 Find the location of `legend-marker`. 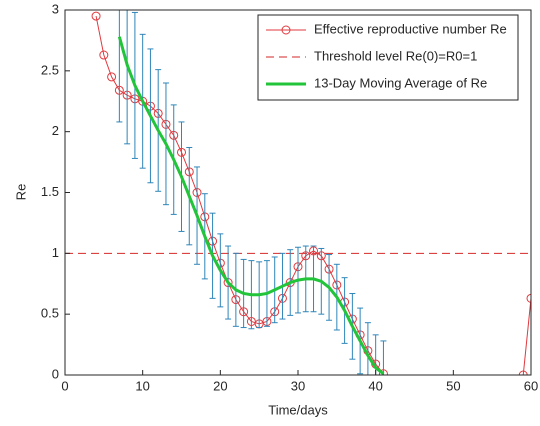

legend-marker is located at coordinates (286, 30).